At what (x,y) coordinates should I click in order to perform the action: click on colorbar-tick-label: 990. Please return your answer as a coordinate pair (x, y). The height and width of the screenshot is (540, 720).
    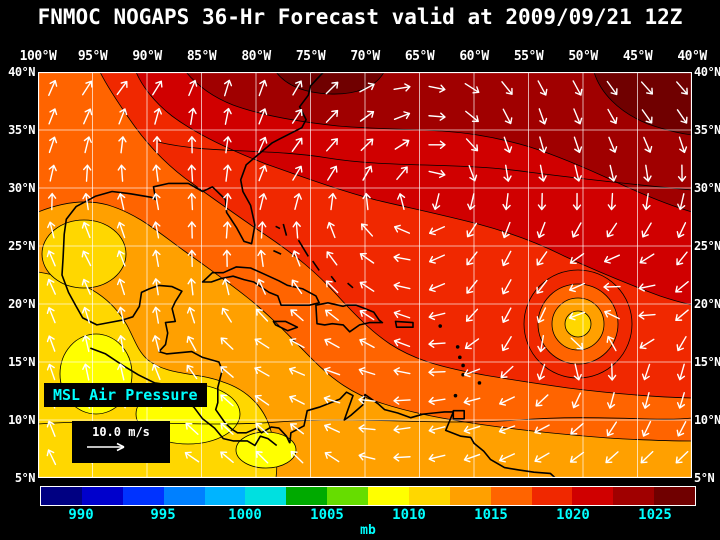
    Looking at the image, I should click on (81, 515).